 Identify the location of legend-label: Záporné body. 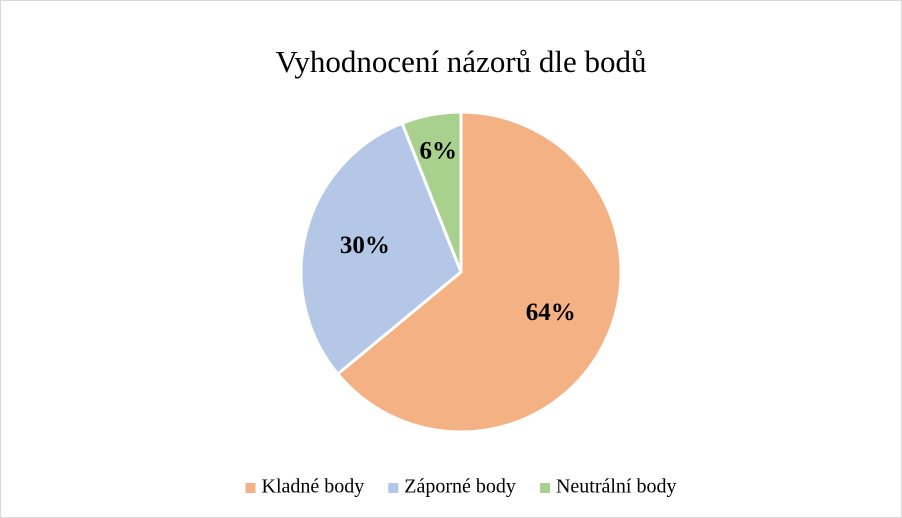
(460, 487).